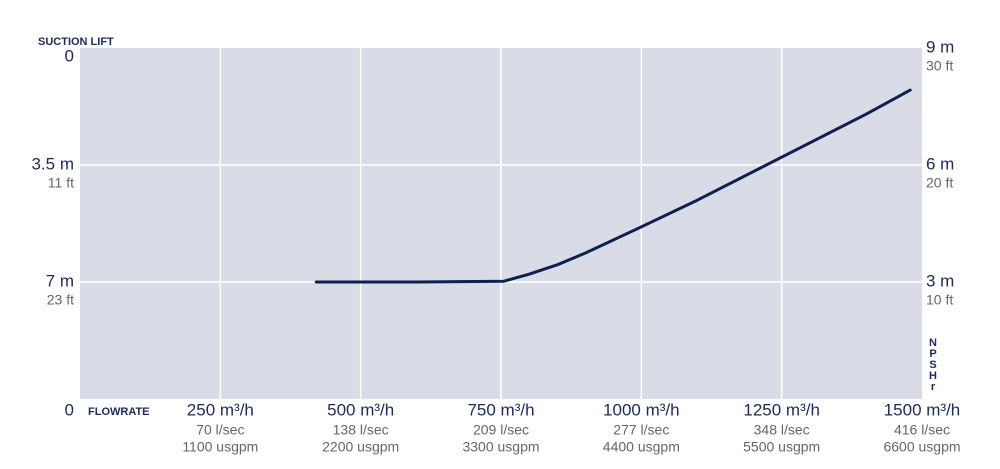 This screenshot has width=1000, height=469. I want to click on x-tick-label: 250 m³/h, so click(220, 409).